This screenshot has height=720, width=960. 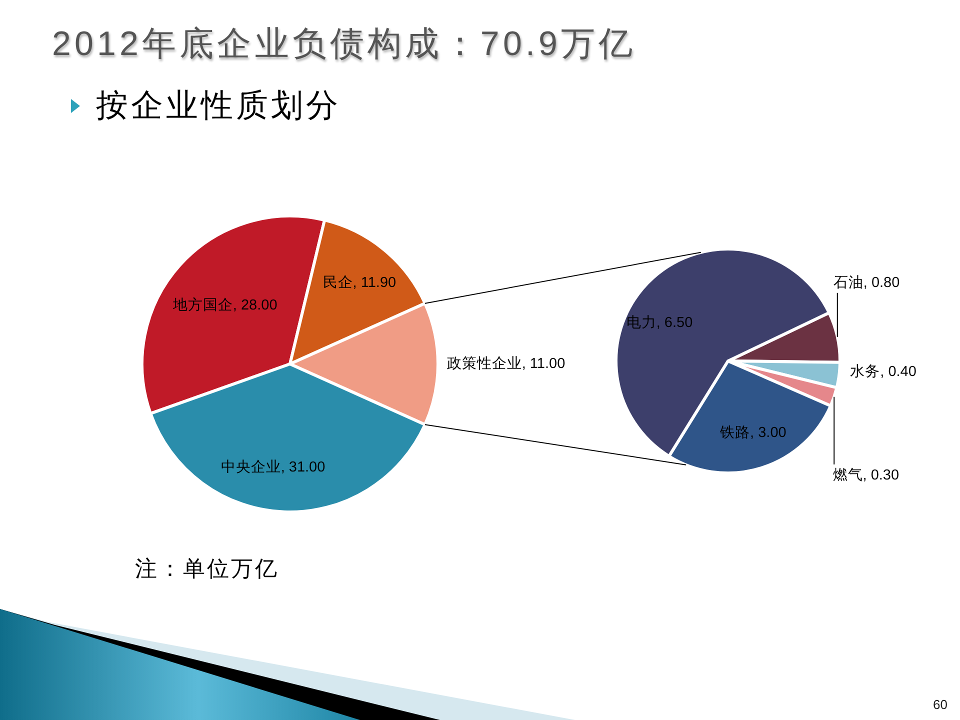 What do you see at coordinates (359, 283) in the screenshot?
I see `slice-label: 民企, 11.90` at bounding box center [359, 283].